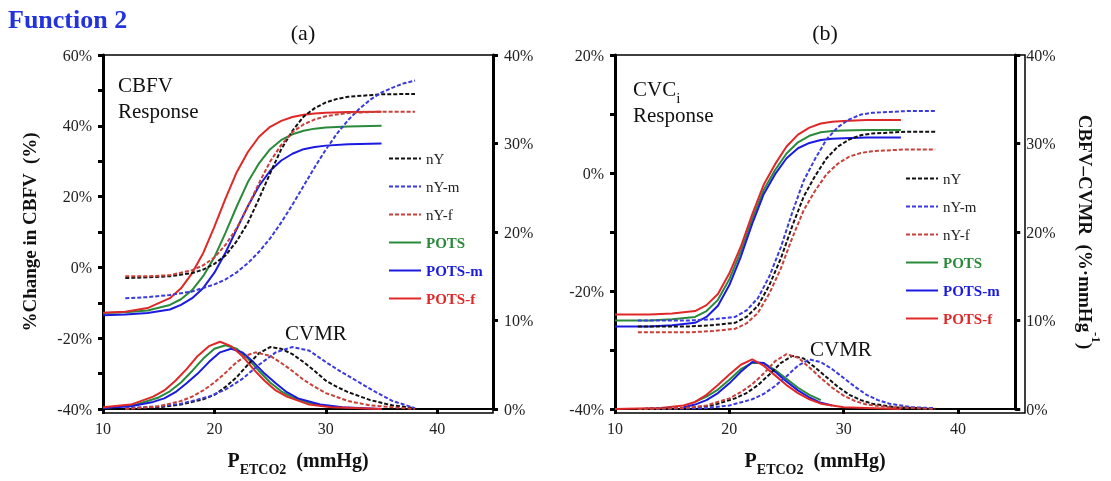 The image size is (1111, 481). What do you see at coordinates (825, 33) in the screenshot?
I see `chart-title: (b)` at bounding box center [825, 33].